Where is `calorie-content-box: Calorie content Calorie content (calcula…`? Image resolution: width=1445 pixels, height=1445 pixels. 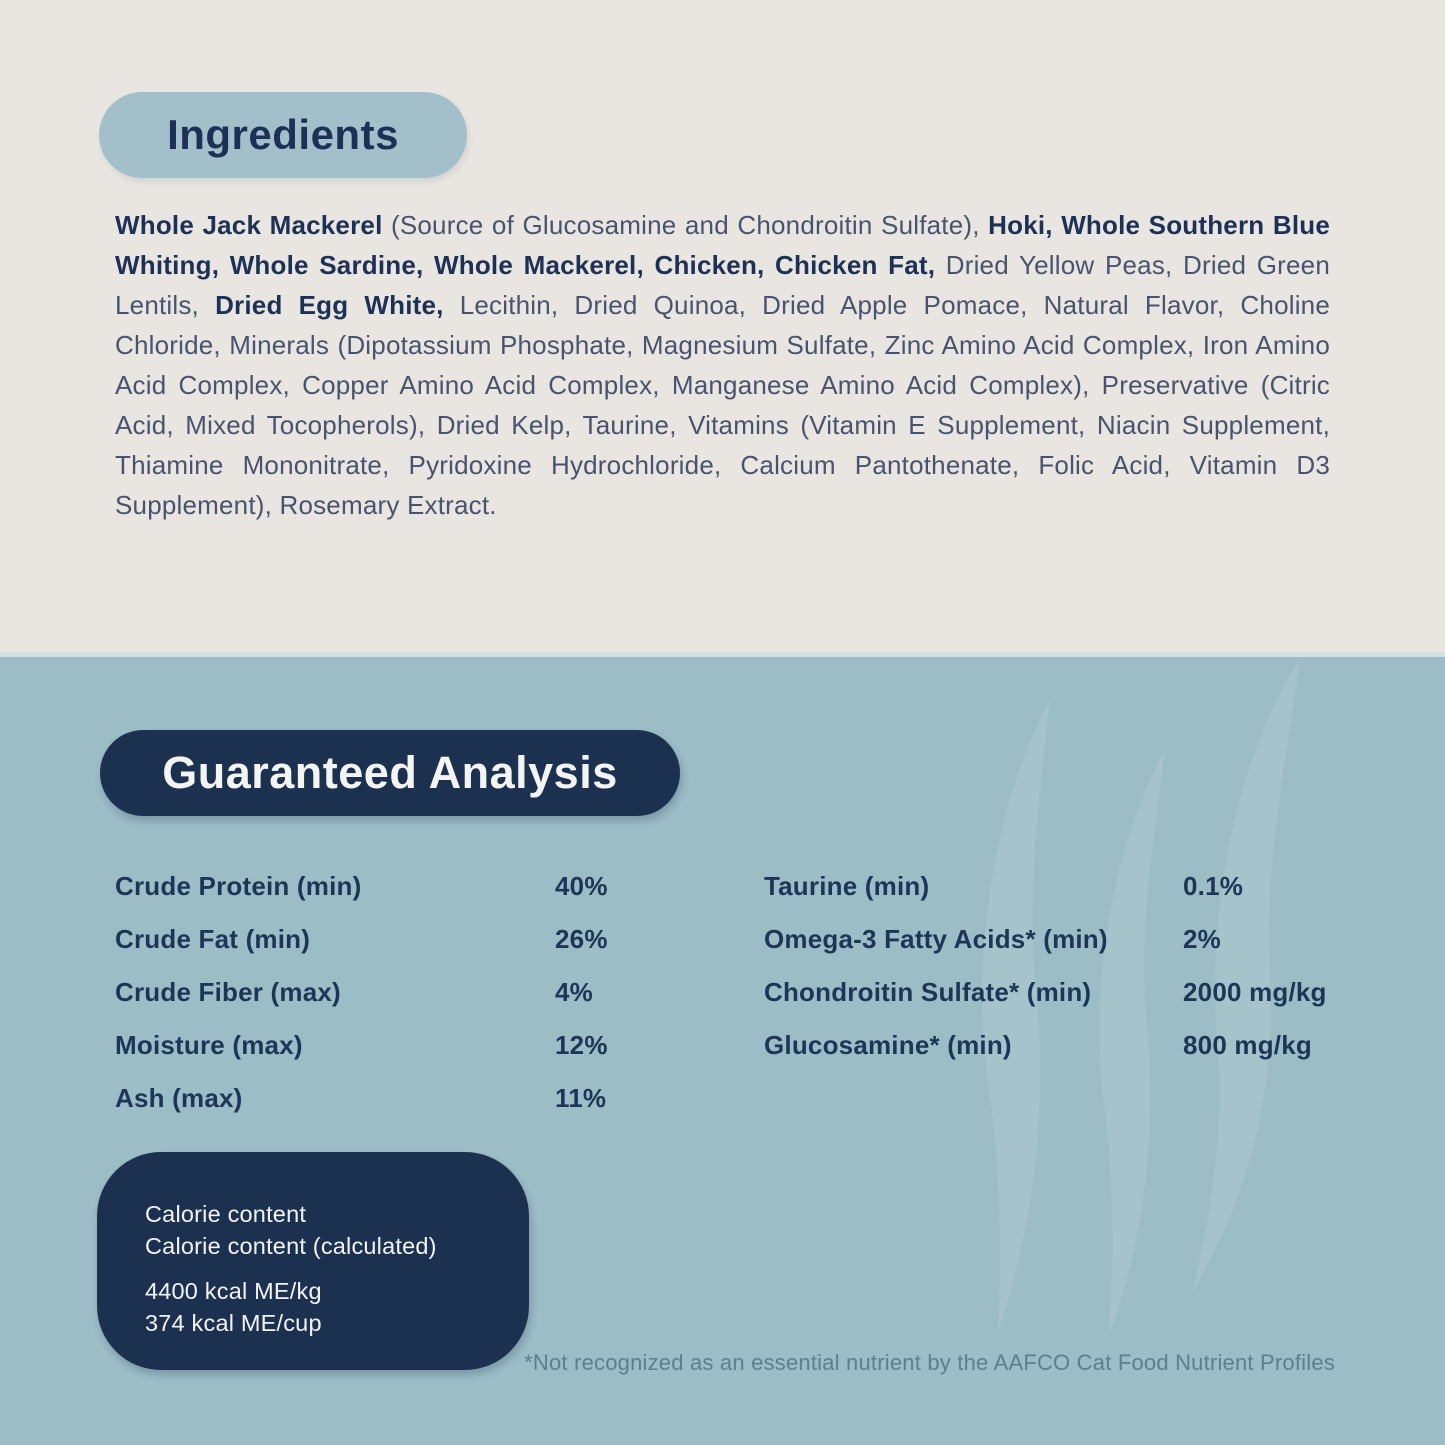
calorie-content-box: Calorie content Calorie content (calcula… is located at coordinates (313, 1261).